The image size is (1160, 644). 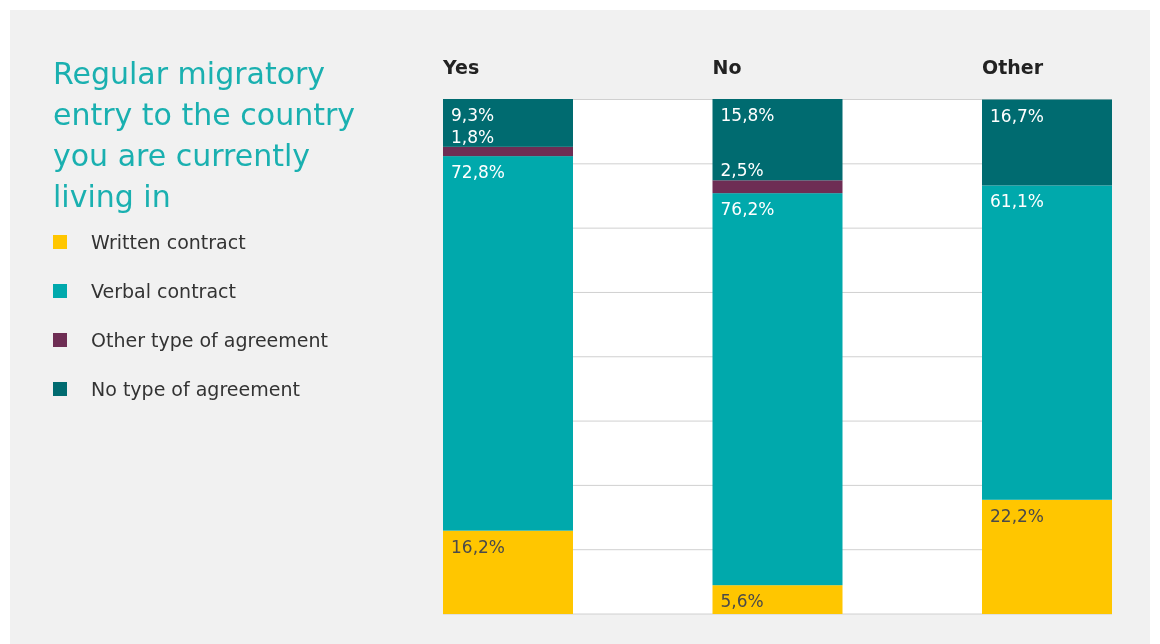 What do you see at coordinates (747, 115) in the screenshot?
I see `data-label: 15,8%` at bounding box center [747, 115].